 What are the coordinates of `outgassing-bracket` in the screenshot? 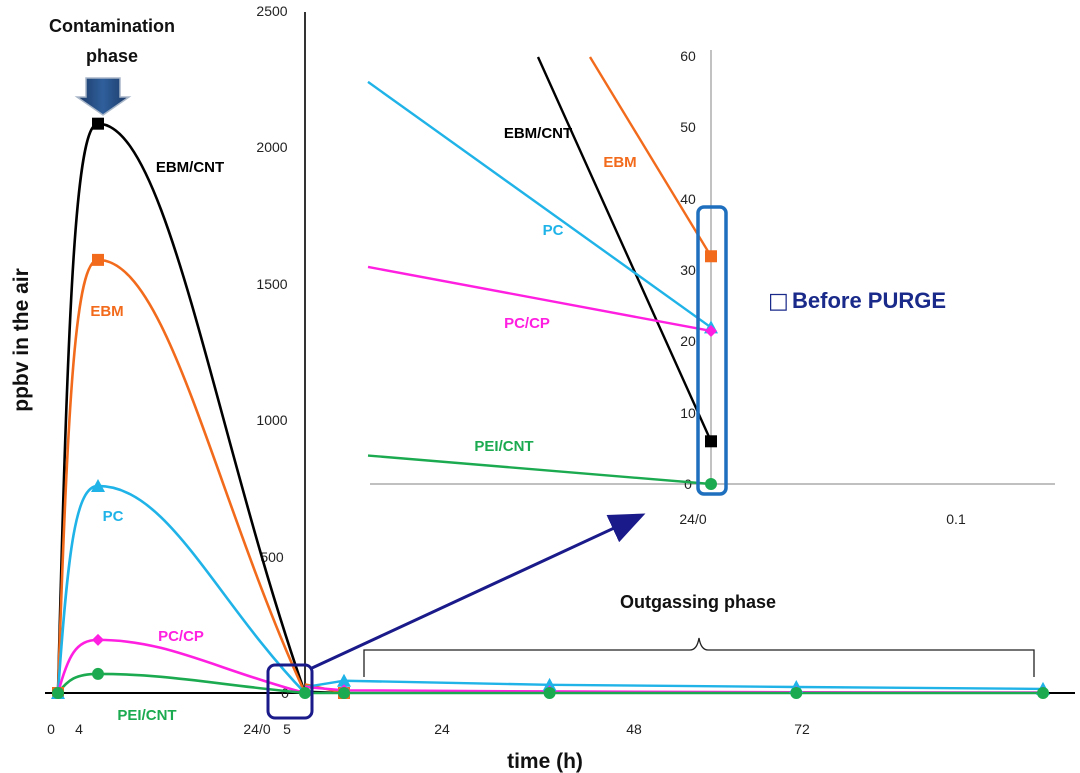 It's located at (699, 657).